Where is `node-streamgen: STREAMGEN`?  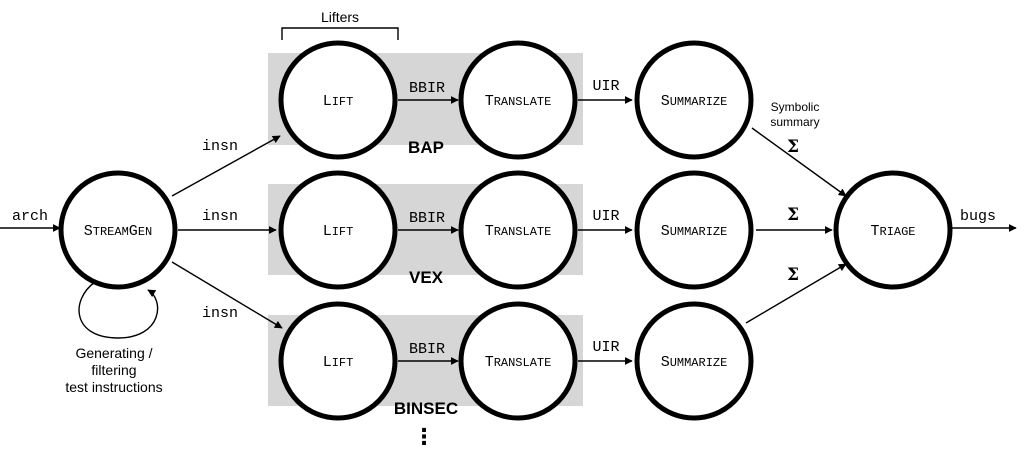 node-streamgen: STREAMGEN is located at coordinates (118, 230).